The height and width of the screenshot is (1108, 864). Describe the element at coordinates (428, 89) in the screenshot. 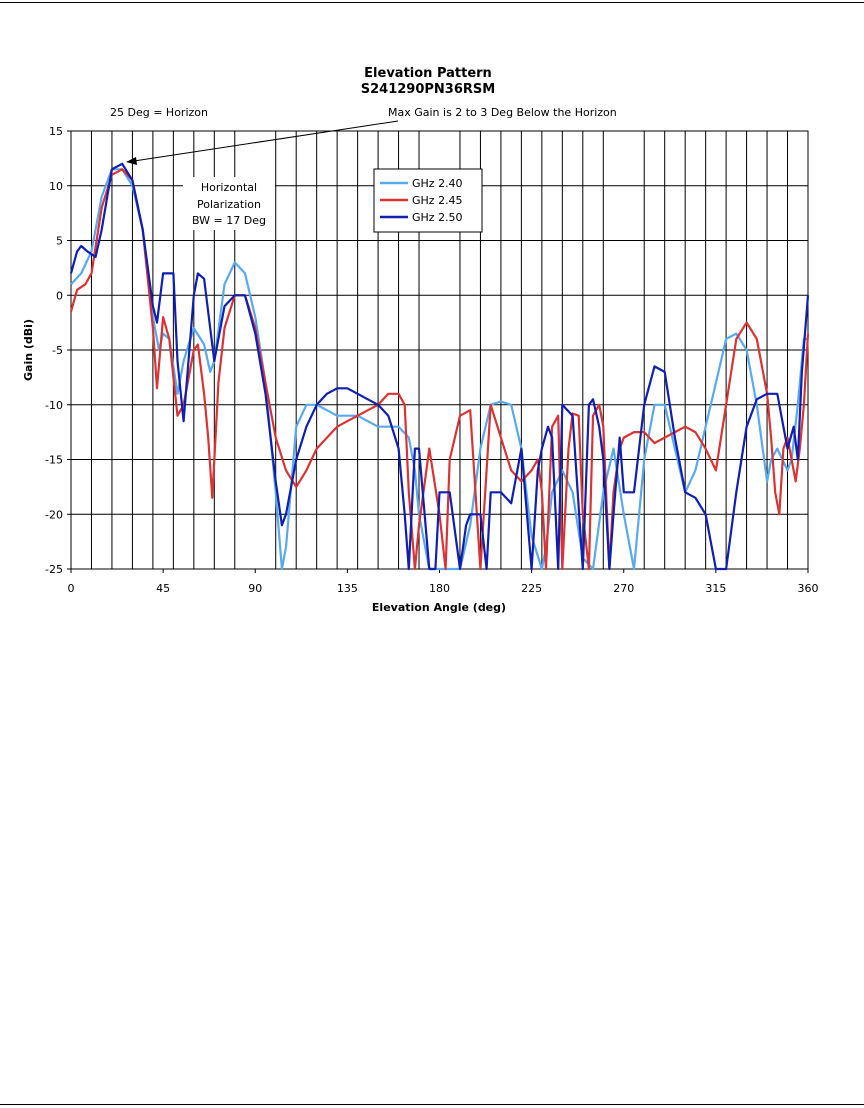

I see `chart-subtitle: S241290PN36RSM` at that location.